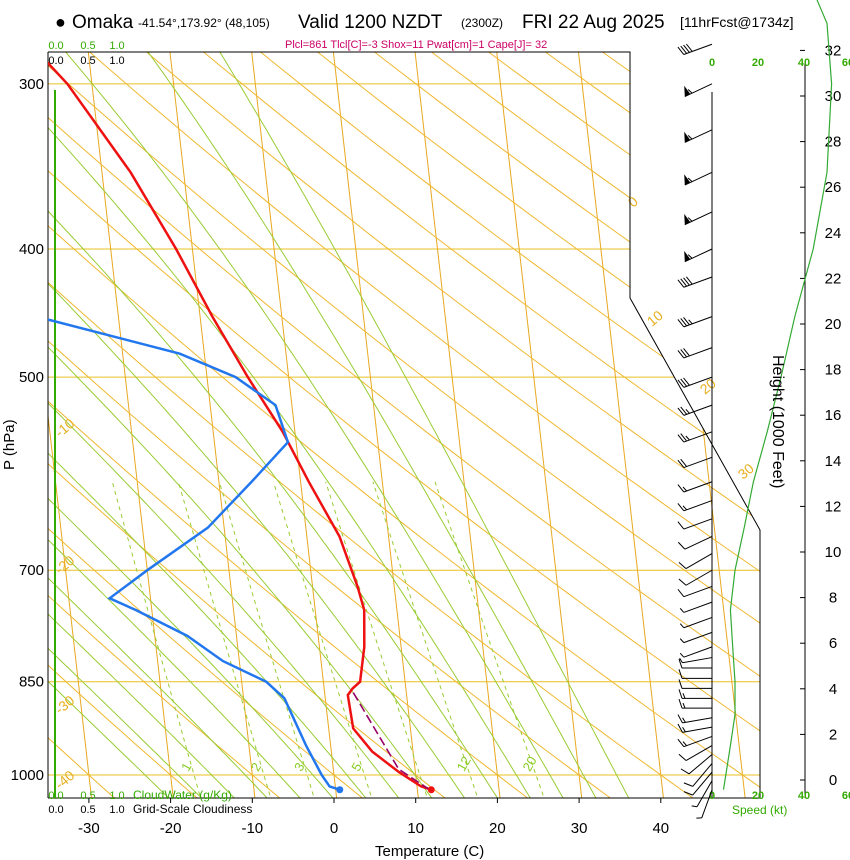 This screenshot has height=860, width=850. What do you see at coordinates (186, 767) in the screenshot?
I see `mixing-ratio-label: 1` at bounding box center [186, 767].